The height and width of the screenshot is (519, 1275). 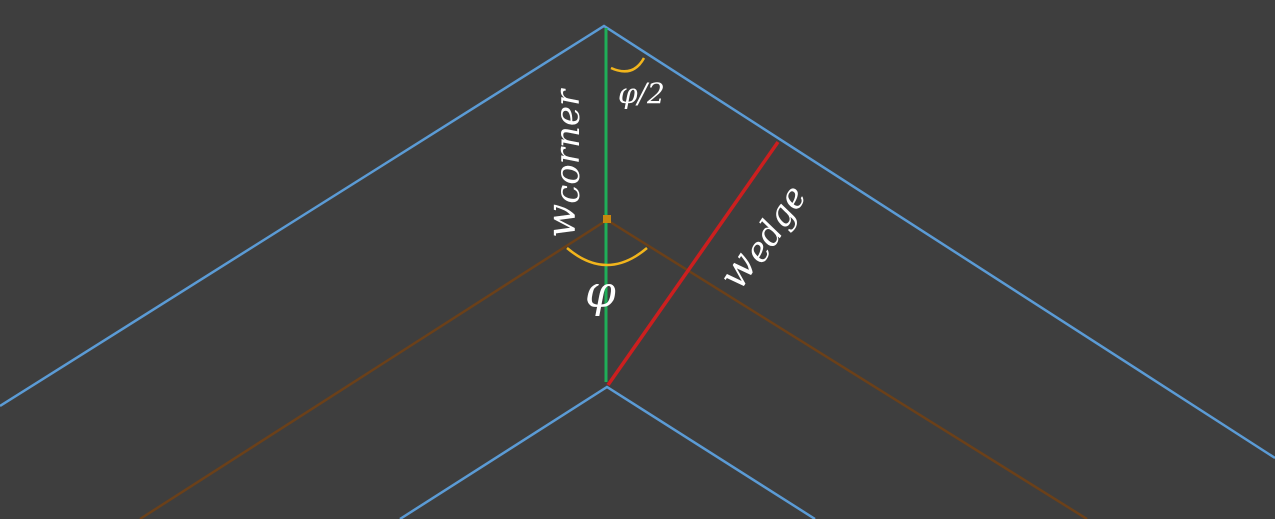 What do you see at coordinates (607, 452) in the screenshot?
I see `outer-edge-bottom` at bounding box center [607, 452].